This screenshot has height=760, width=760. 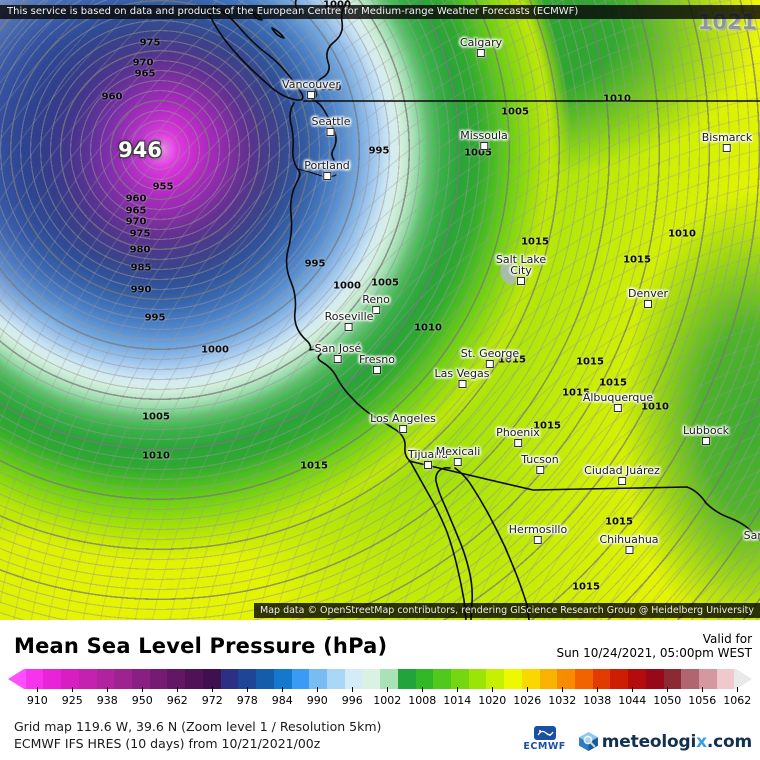 What do you see at coordinates (380, 679) in the screenshot?
I see `color-scale-bar` at bounding box center [380, 679].